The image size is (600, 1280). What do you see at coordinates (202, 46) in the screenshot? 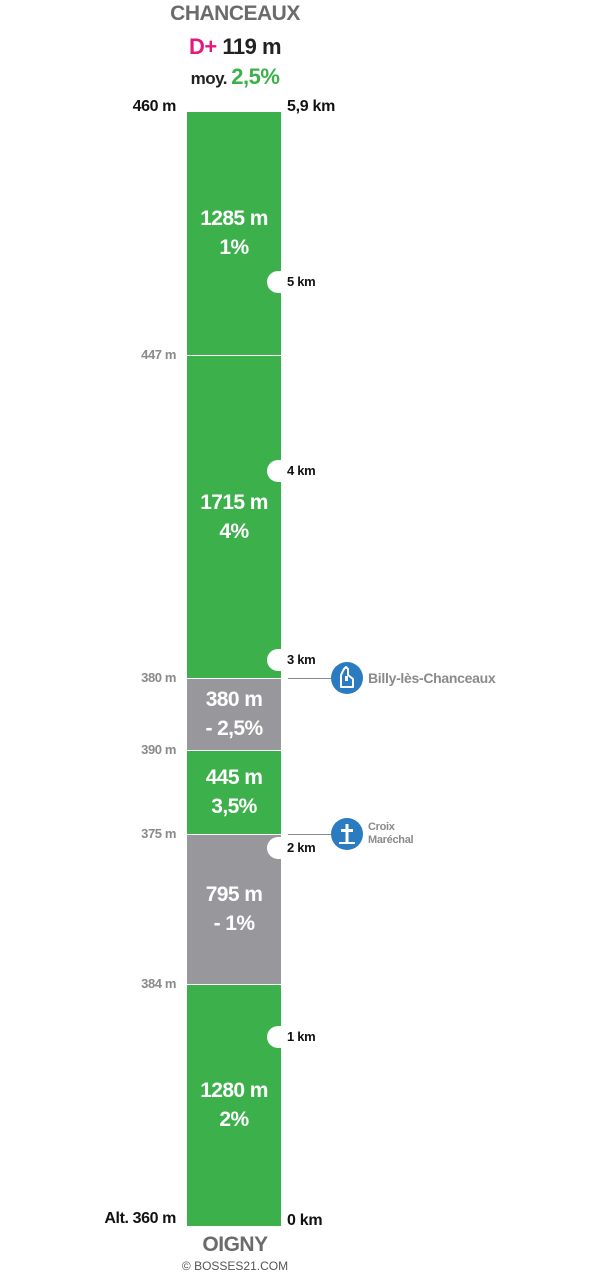
I see `elevation-gain-prefix: D+` at bounding box center [202, 46].